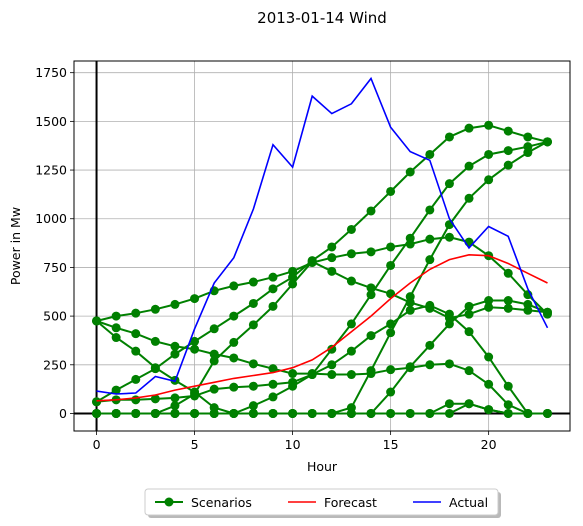 This screenshot has height=526, width=583. What do you see at coordinates (55, 364) in the screenshot?
I see `y-tick-label: 250` at bounding box center [55, 364].